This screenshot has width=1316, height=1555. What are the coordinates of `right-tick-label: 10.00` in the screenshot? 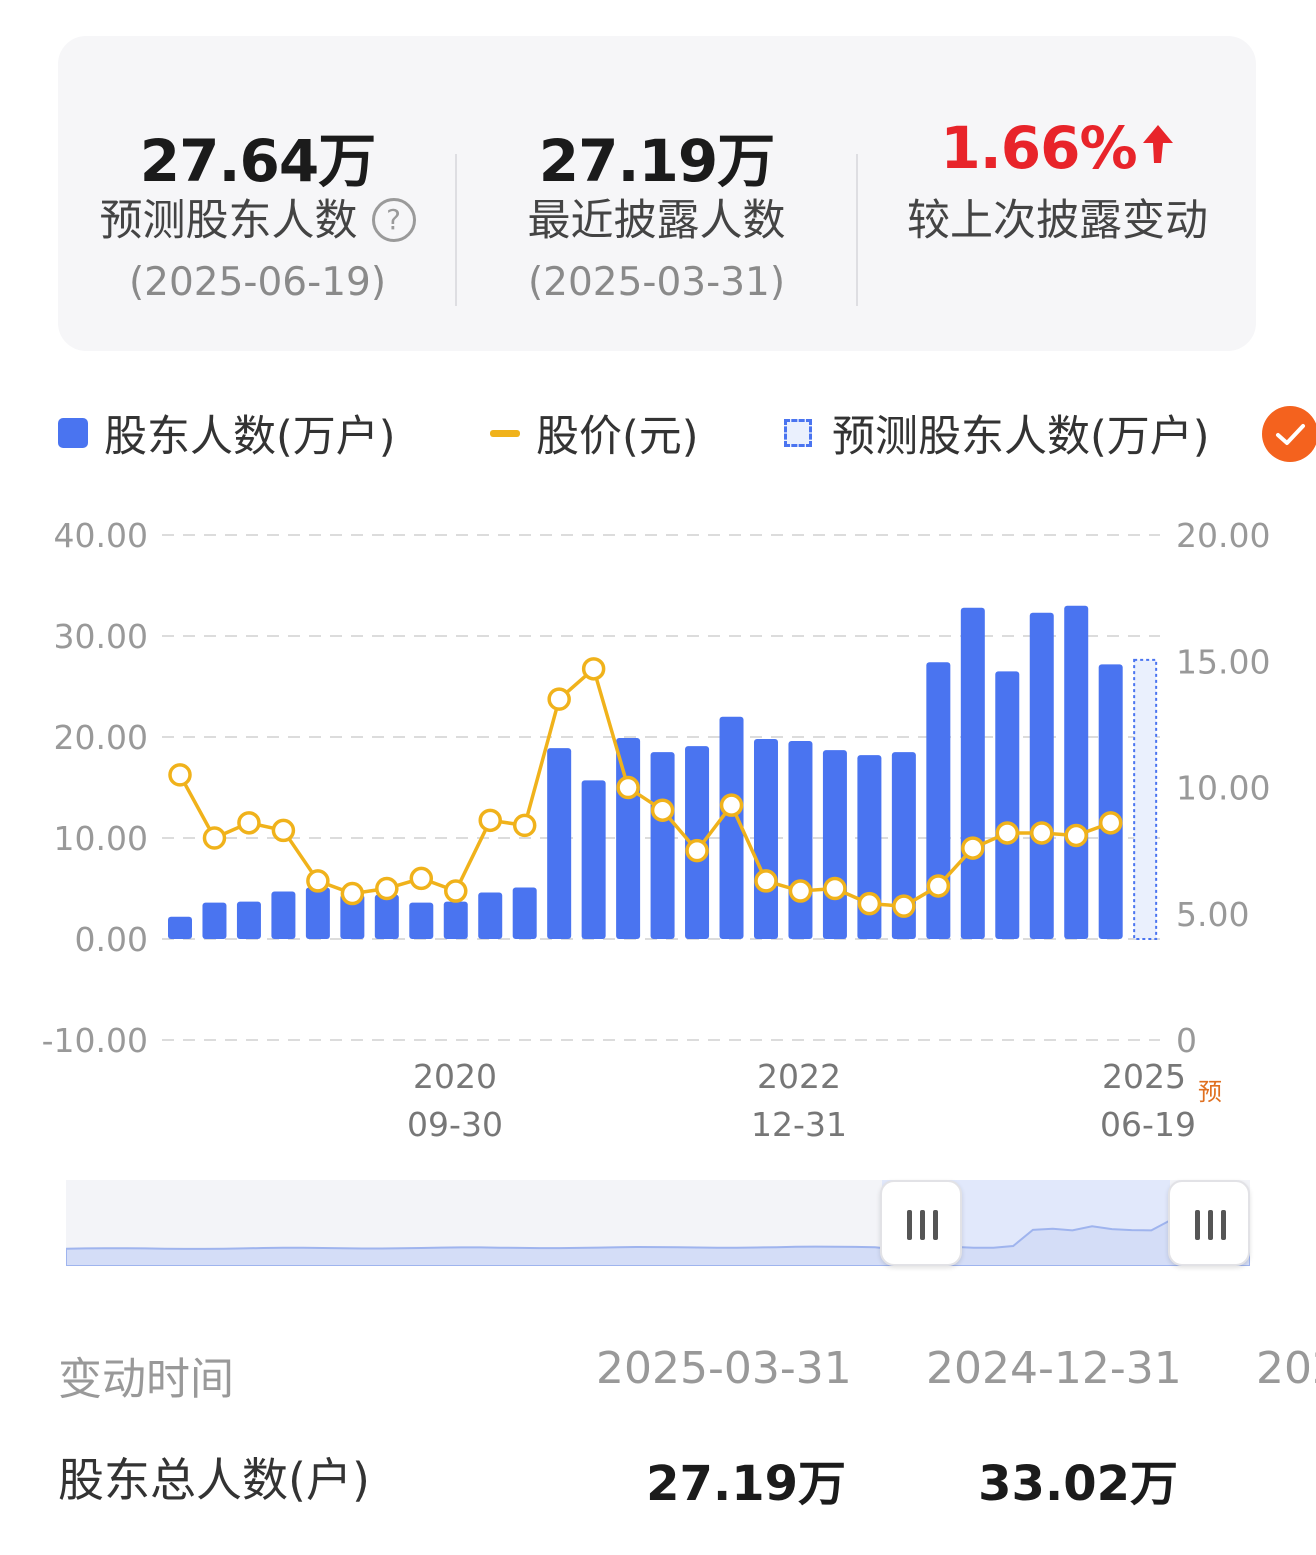 It's located at (1223, 788).